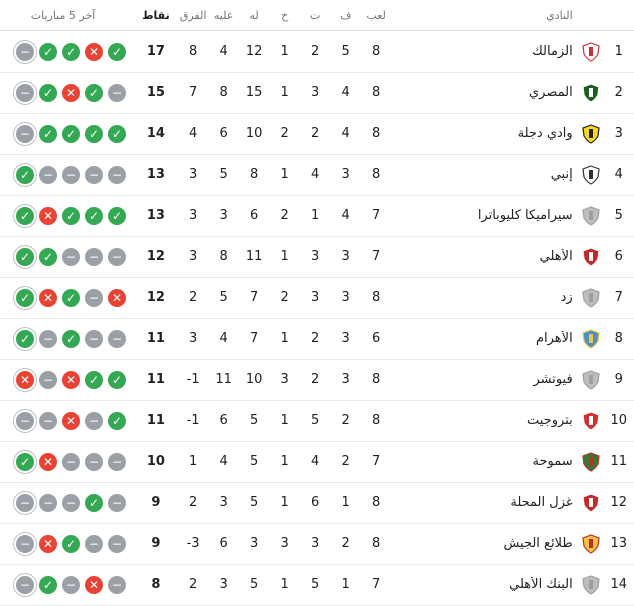  Describe the element at coordinates (317, 544) in the screenshot. I see `table-row: 13 طلائع الجيش 8 2 3 3 3 6 -3 9− − ✓ ✕ −` at that location.